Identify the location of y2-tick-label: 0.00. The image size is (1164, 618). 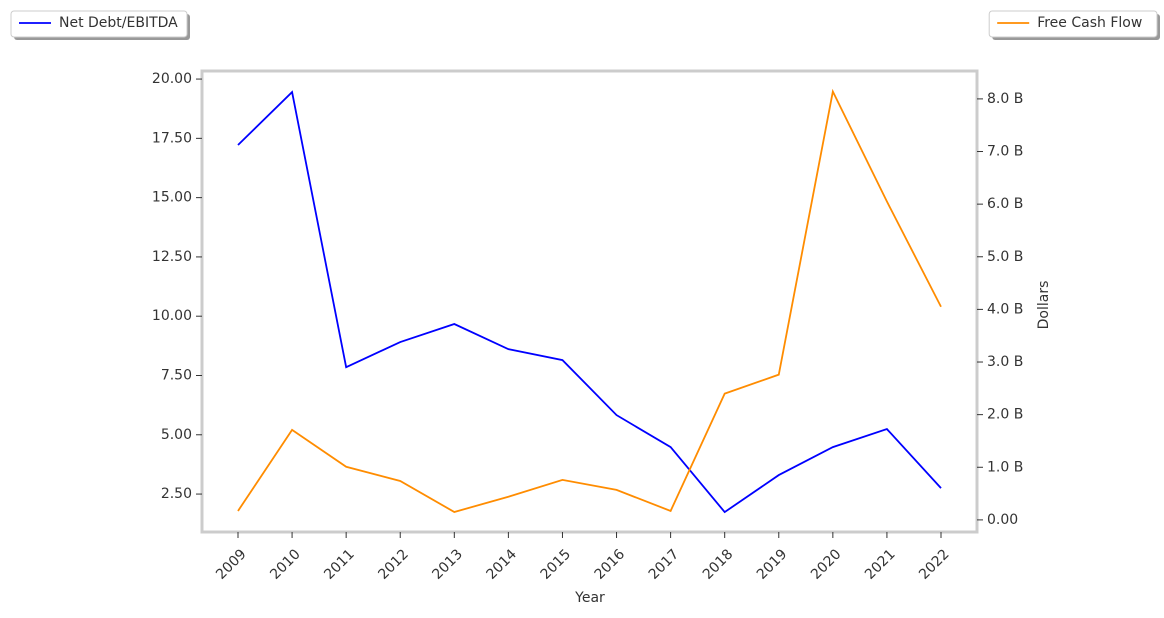
(1002, 520).